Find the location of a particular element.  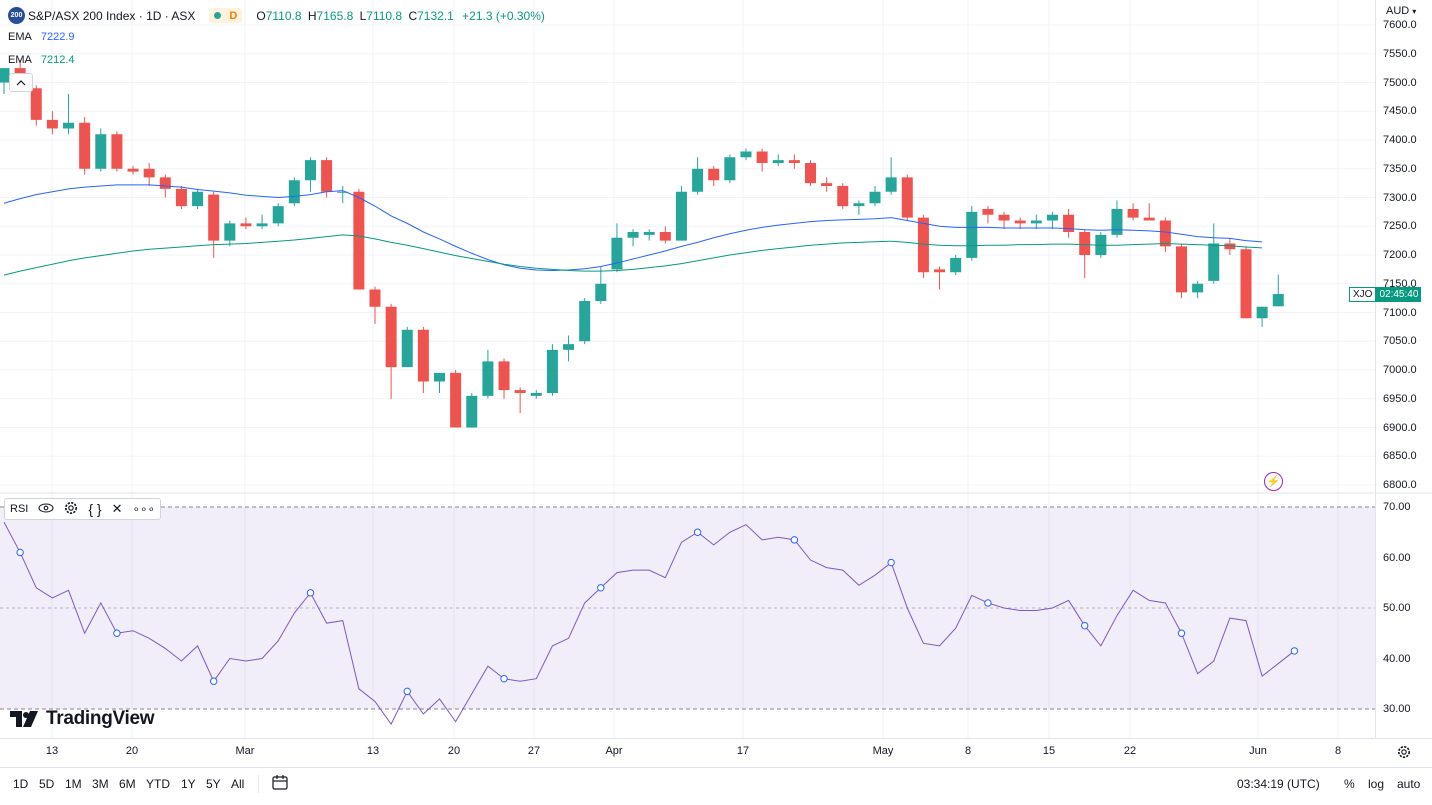

currency-selector: AUD ▾ is located at coordinates (1401, 11).